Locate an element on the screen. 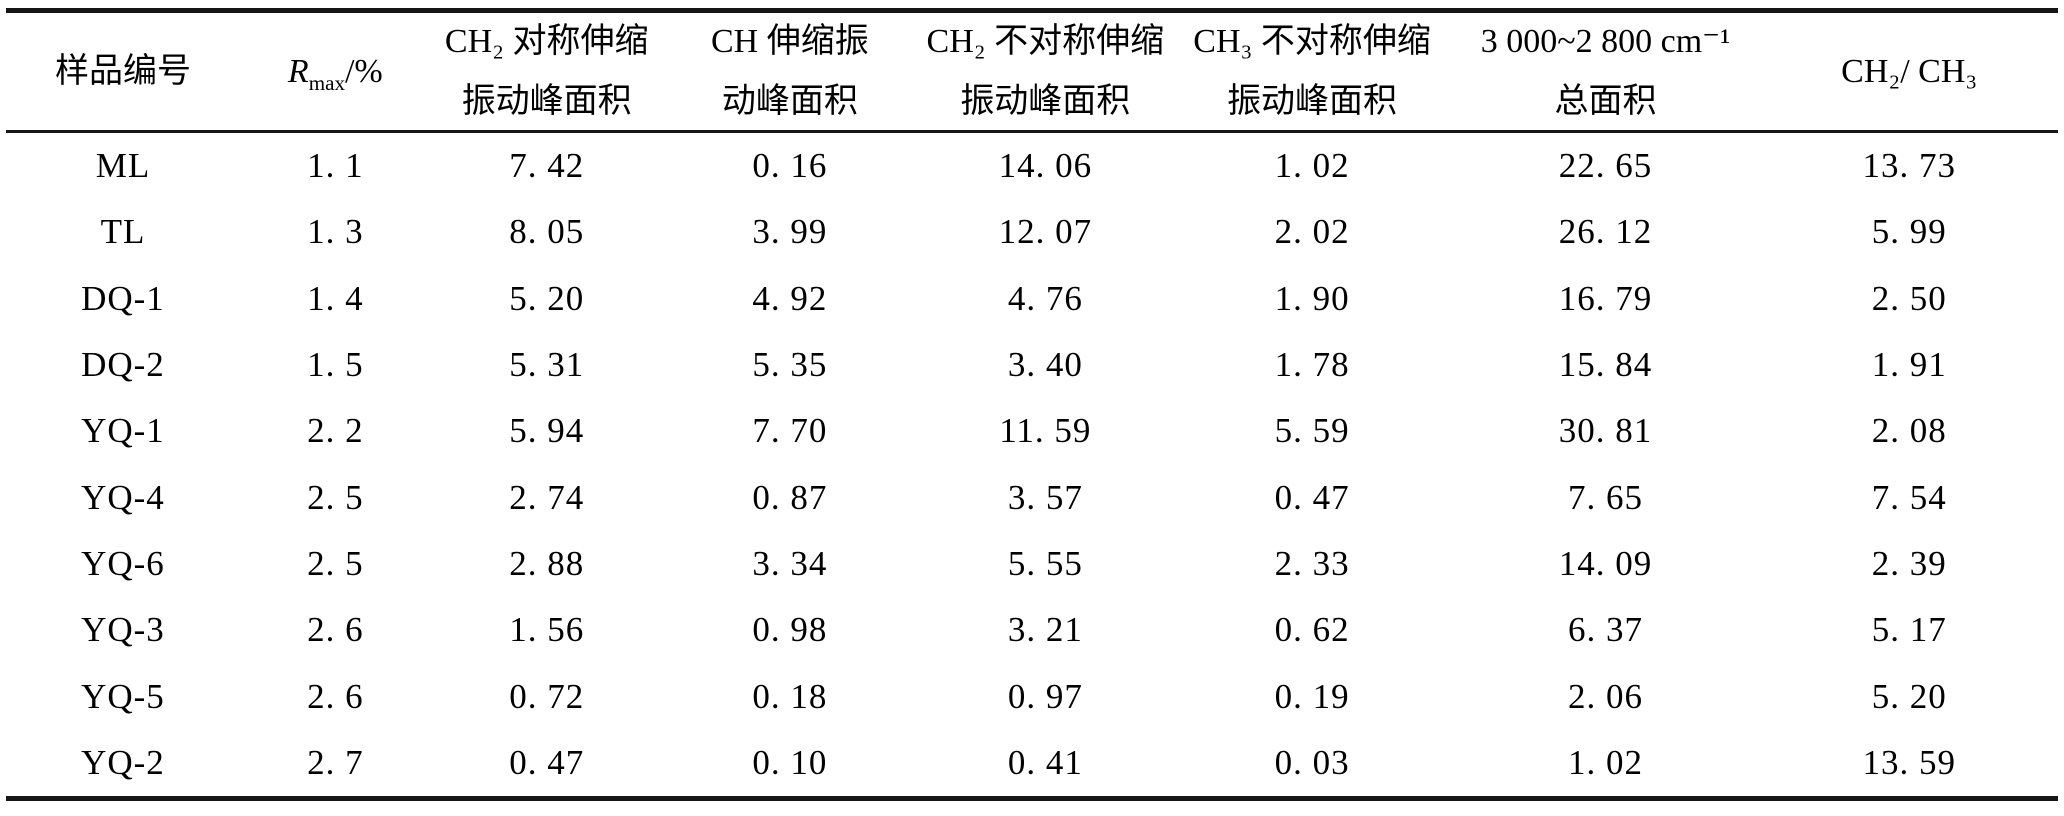 The image size is (2064, 816). value-cell: 0. 98 is located at coordinates (790, 630).